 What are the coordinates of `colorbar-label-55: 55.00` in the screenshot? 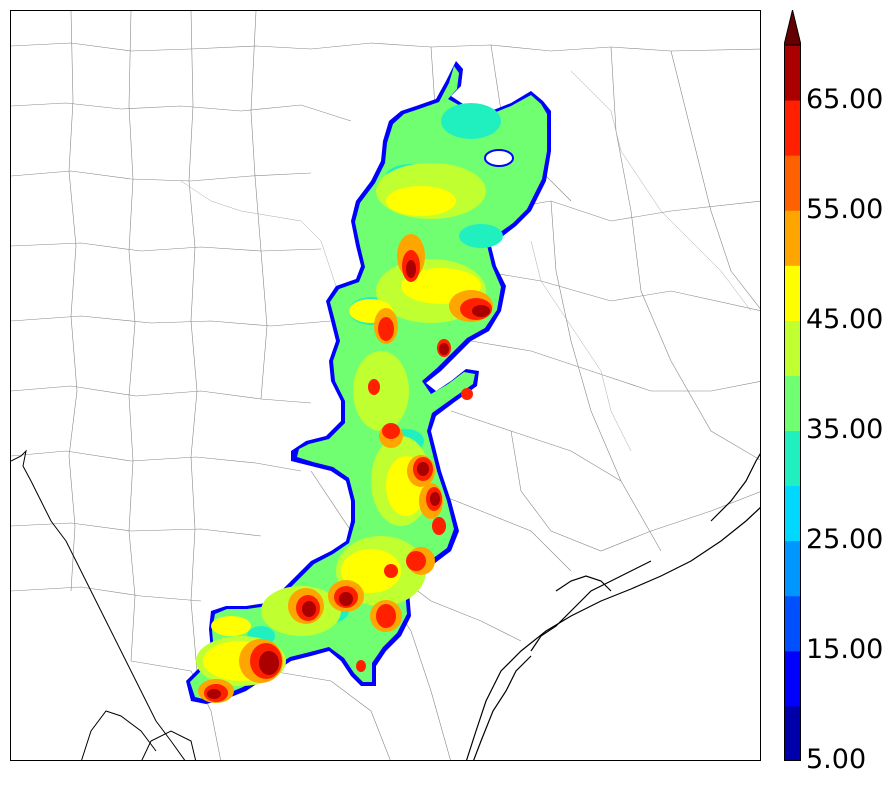 It's located at (845, 209).